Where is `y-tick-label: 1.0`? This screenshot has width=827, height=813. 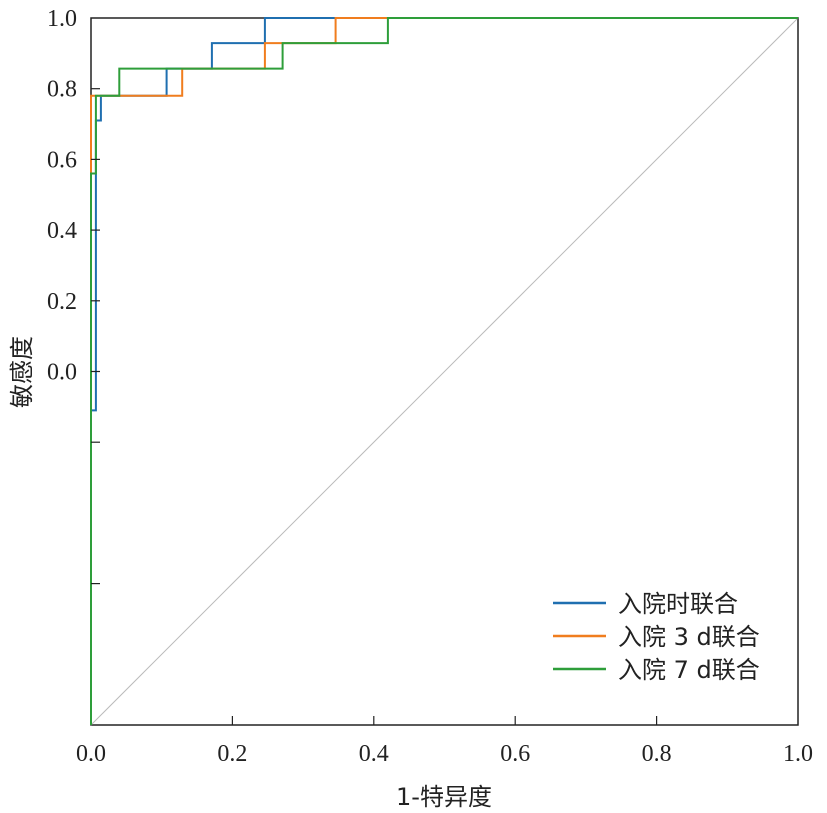 y-tick-label: 1.0 is located at coordinates (62, 19).